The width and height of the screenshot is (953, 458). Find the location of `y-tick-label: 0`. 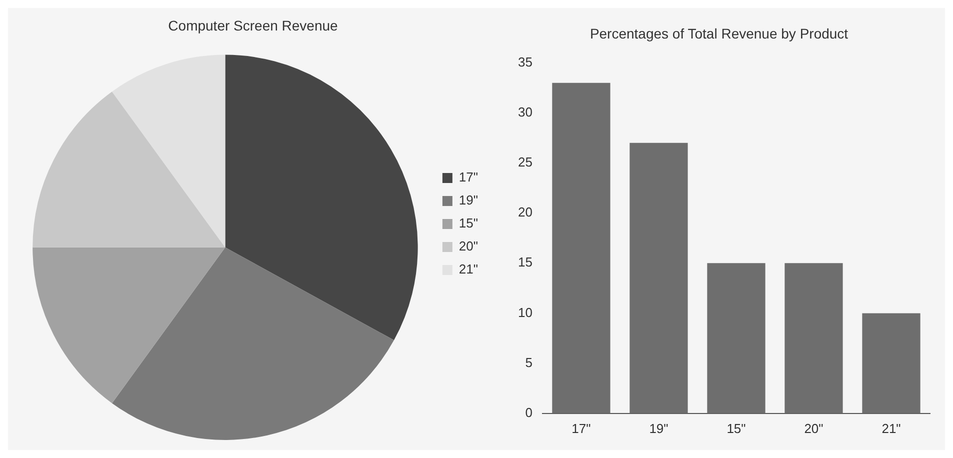

y-tick-label: 0 is located at coordinates (528, 412).